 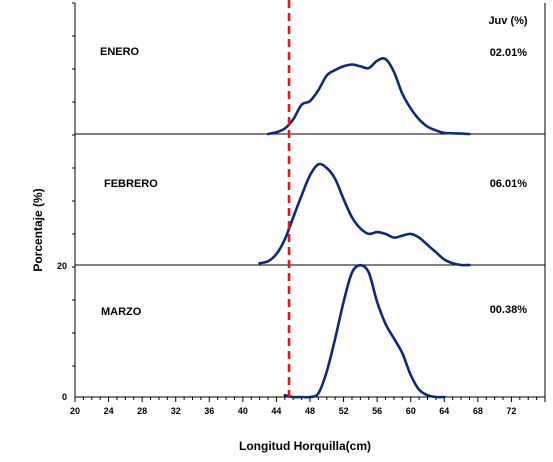 What do you see at coordinates (305, 446) in the screenshot?
I see `x-axis-title: Longitud Horquilla(cm)` at bounding box center [305, 446].